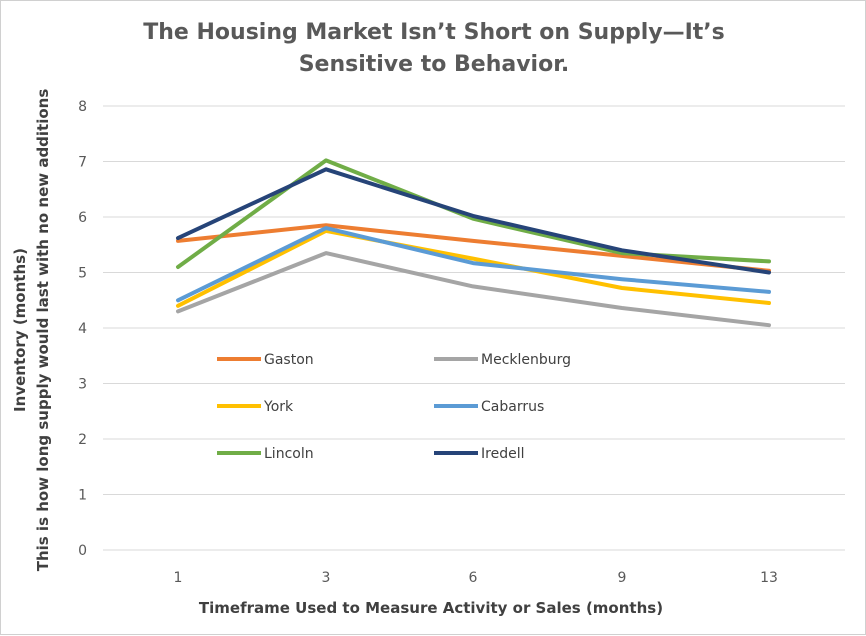 This screenshot has height=636, width=866. What do you see at coordinates (622, 578) in the screenshot?
I see `x-tick-label: 9` at bounding box center [622, 578].